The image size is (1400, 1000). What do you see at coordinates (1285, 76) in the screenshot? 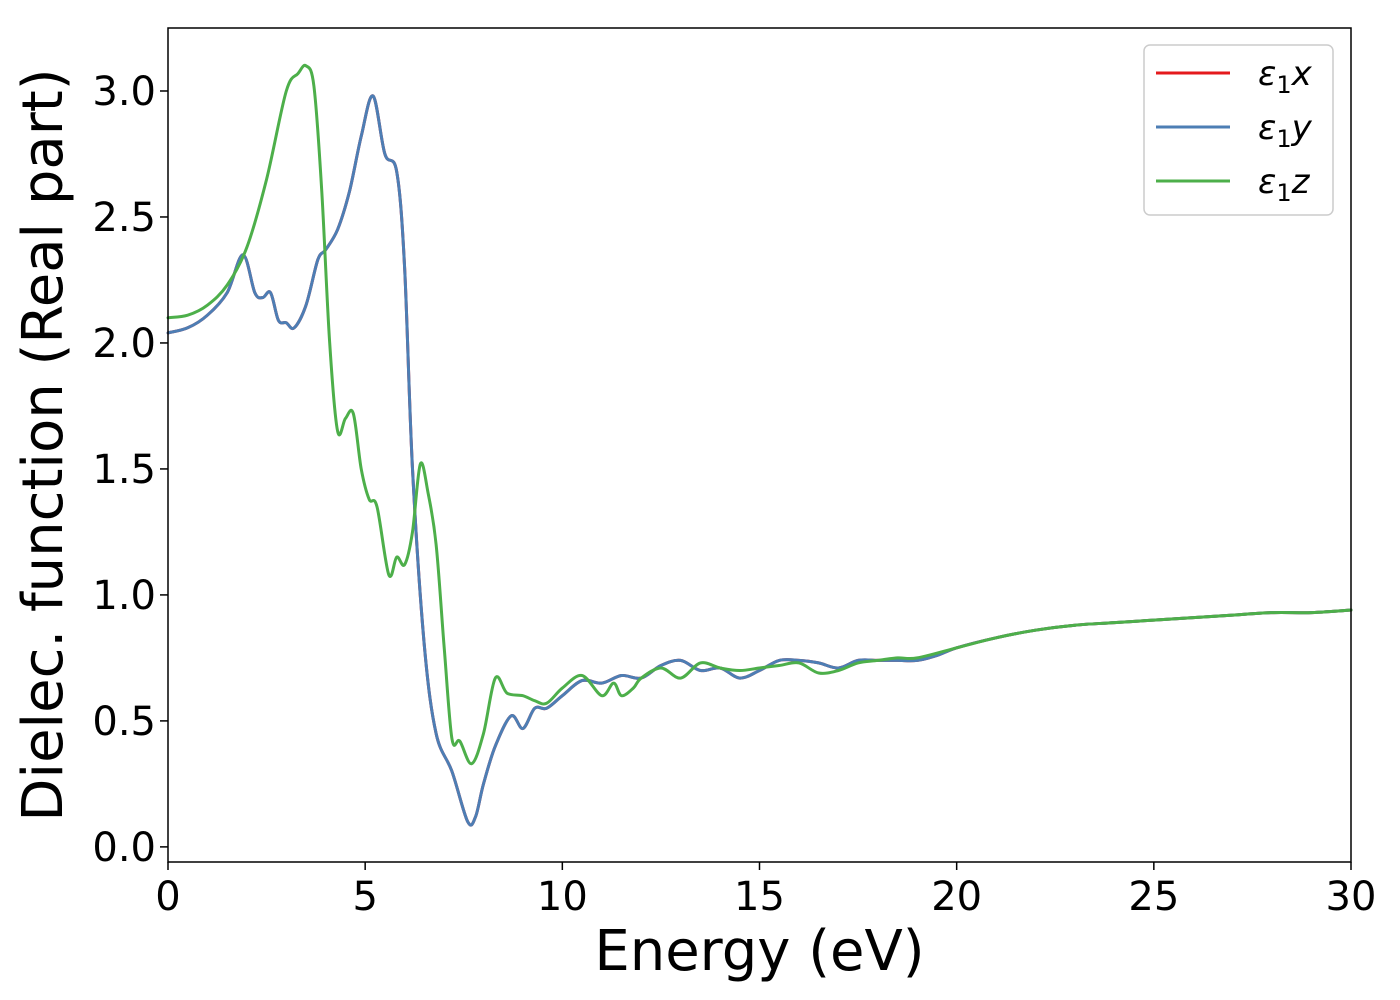
I see `legend-label-x: ε1x` at bounding box center [1285, 76].